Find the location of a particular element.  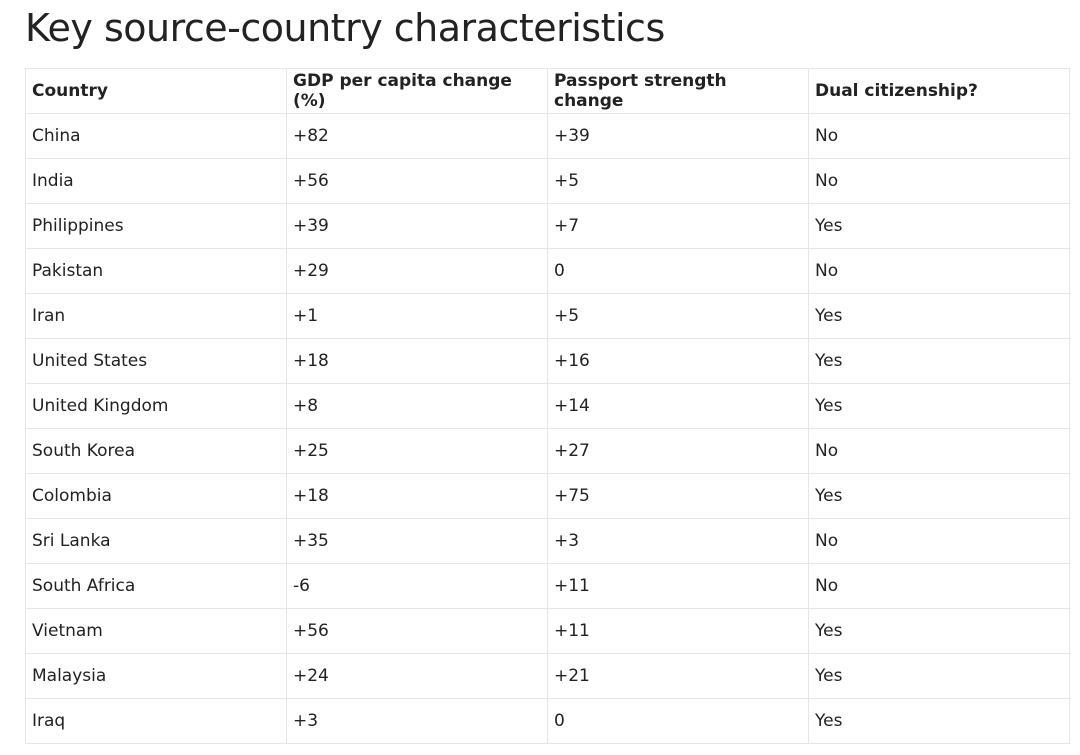

table-row: Iraq +3 0 Yes is located at coordinates (547, 721).